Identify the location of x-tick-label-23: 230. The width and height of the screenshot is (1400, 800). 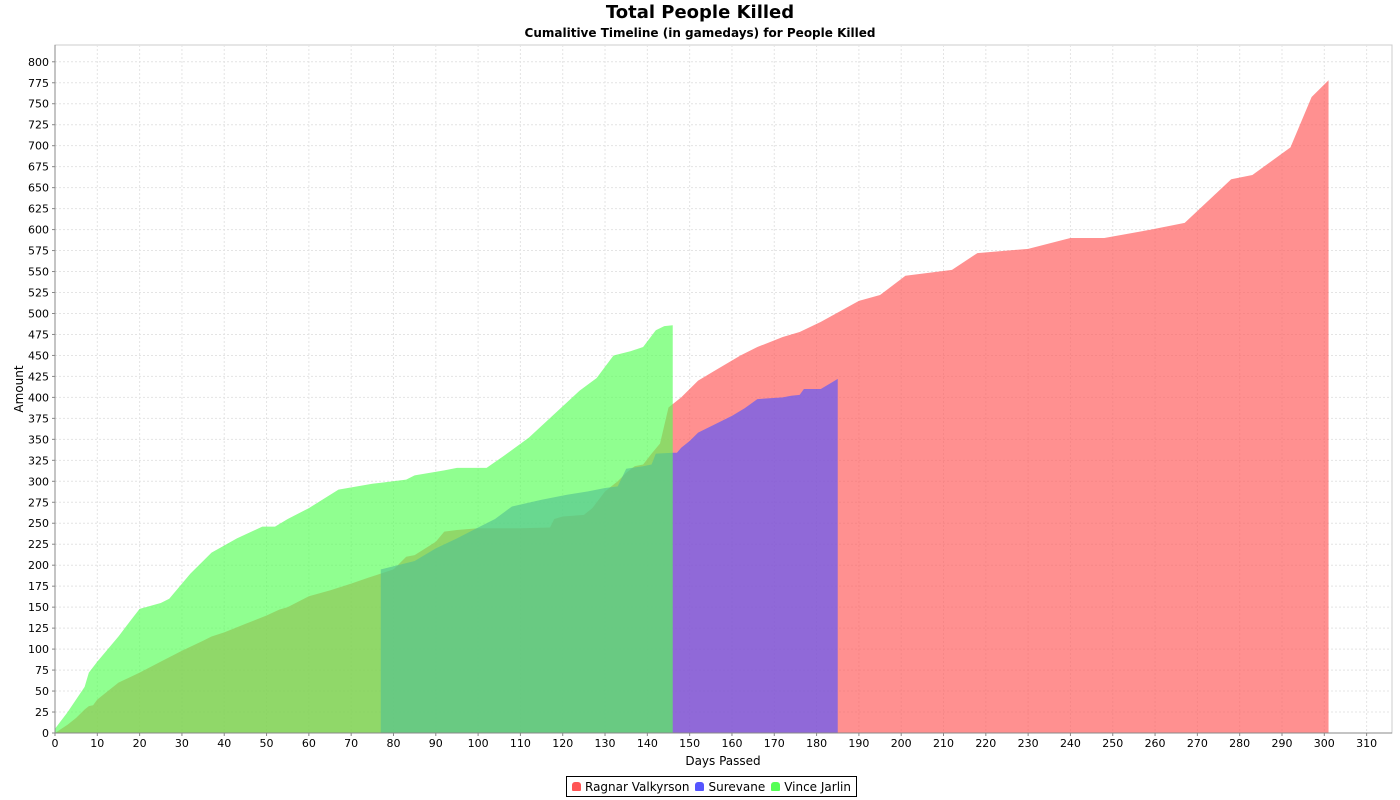
(1028, 743).